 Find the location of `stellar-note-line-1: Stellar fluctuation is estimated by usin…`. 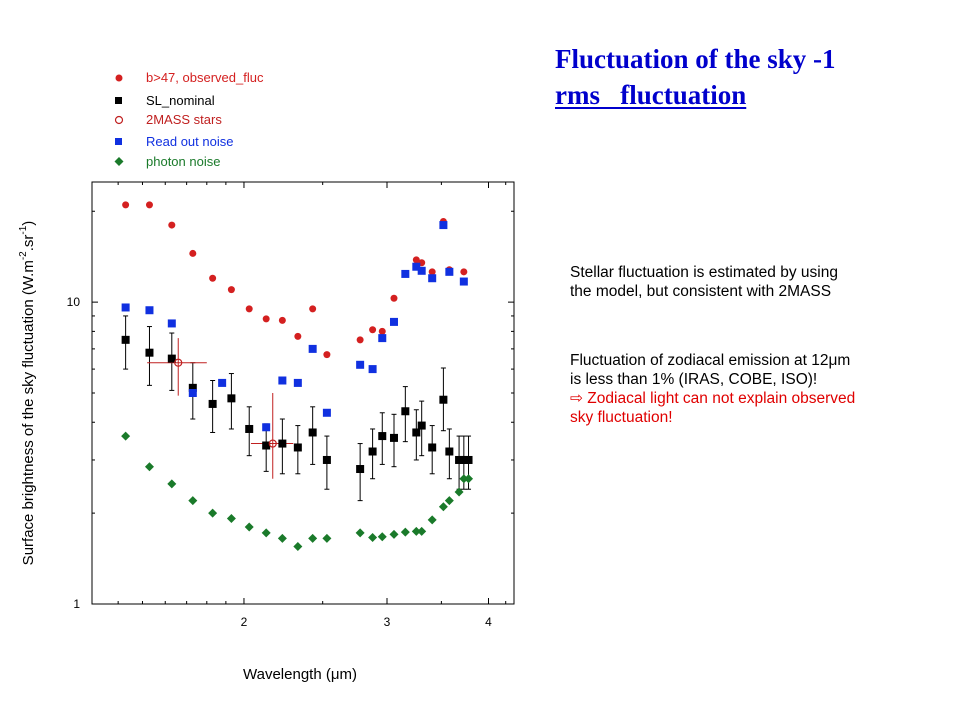

stellar-note-line-1: Stellar fluctuation is estimated by usin… is located at coordinates (704, 272).